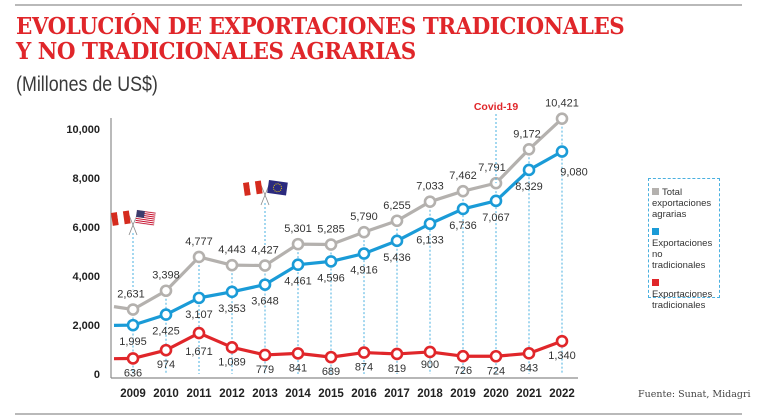 The height and width of the screenshot is (419, 760). I want to click on data-label: 874, so click(364, 368).